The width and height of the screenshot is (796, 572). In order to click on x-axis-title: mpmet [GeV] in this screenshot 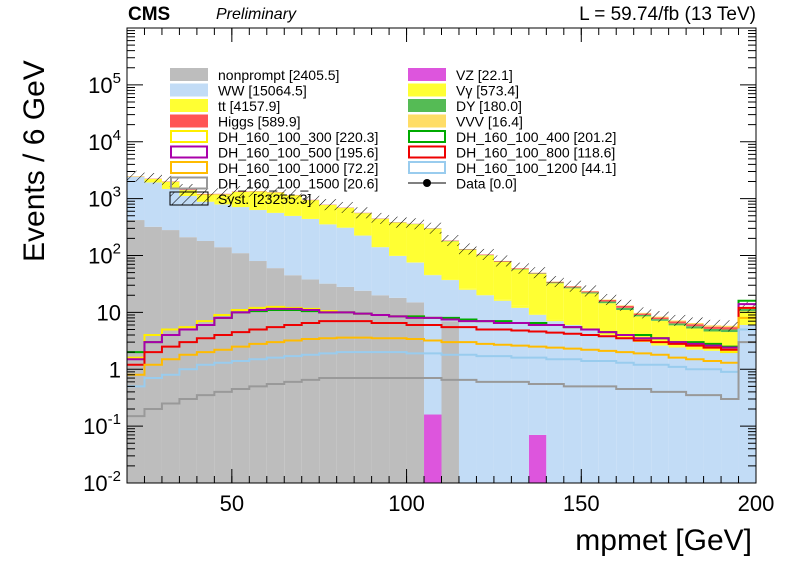, I will do `click(663, 540)`.